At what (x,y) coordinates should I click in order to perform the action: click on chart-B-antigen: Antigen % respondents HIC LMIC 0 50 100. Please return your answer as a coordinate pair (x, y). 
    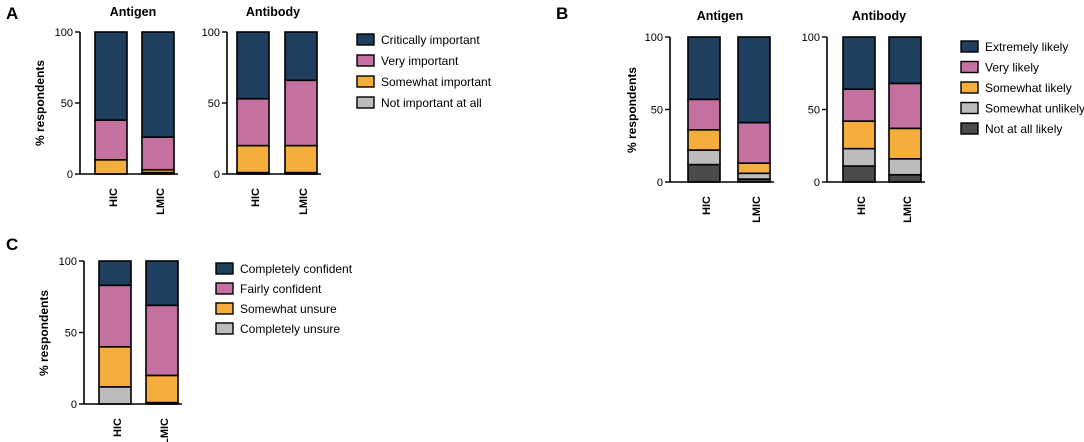
    Looking at the image, I should click on (699, 116).